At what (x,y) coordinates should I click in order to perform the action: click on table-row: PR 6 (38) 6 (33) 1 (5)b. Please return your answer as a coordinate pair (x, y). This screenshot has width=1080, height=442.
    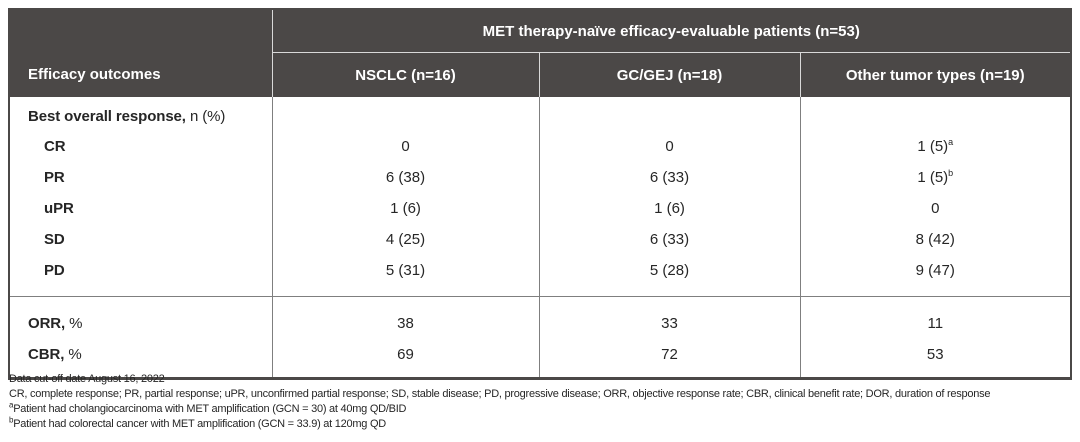
    Looking at the image, I should click on (540, 177).